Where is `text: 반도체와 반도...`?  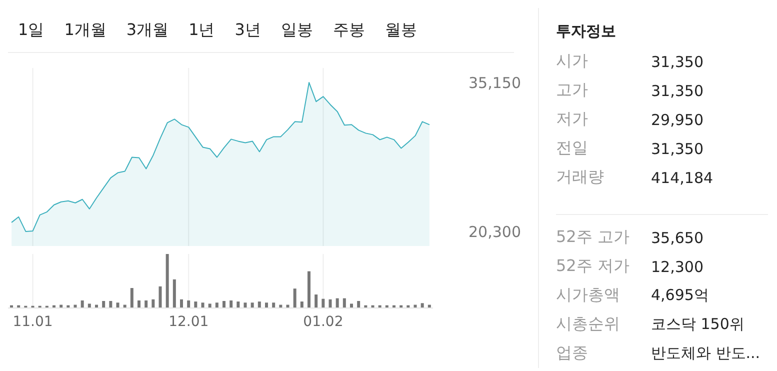 text: 반도체와 반도... is located at coordinates (705, 353).